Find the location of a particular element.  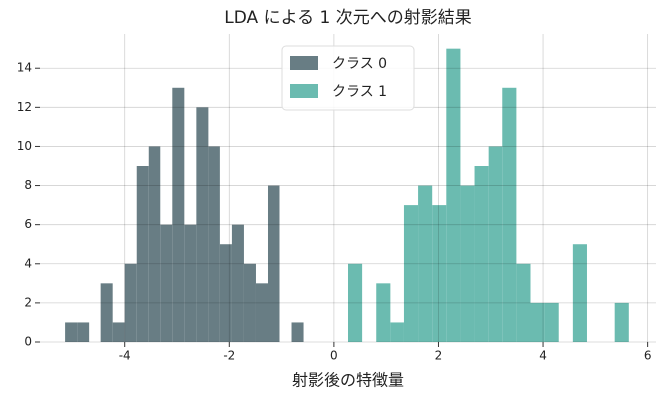

y-tick-label: 10 is located at coordinates (24, 146).